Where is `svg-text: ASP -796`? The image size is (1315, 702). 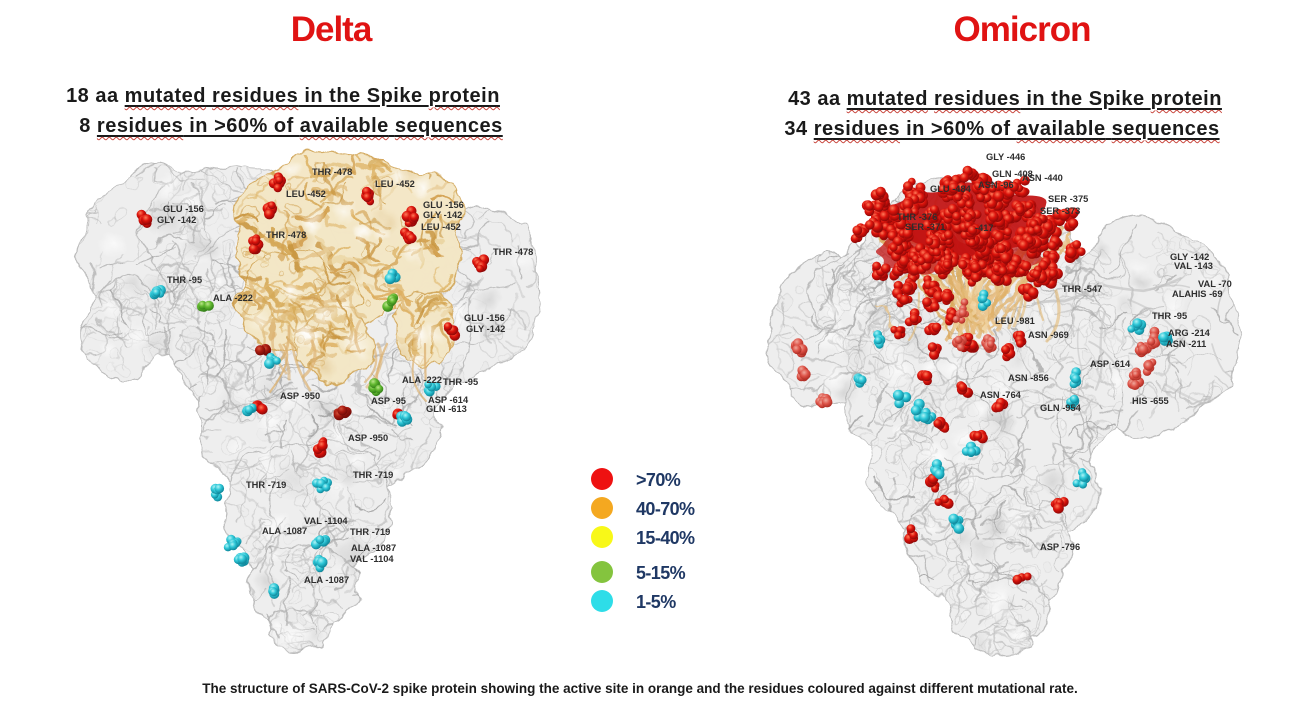 svg-text: ASP -796 is located at coordinates (1060, 547).